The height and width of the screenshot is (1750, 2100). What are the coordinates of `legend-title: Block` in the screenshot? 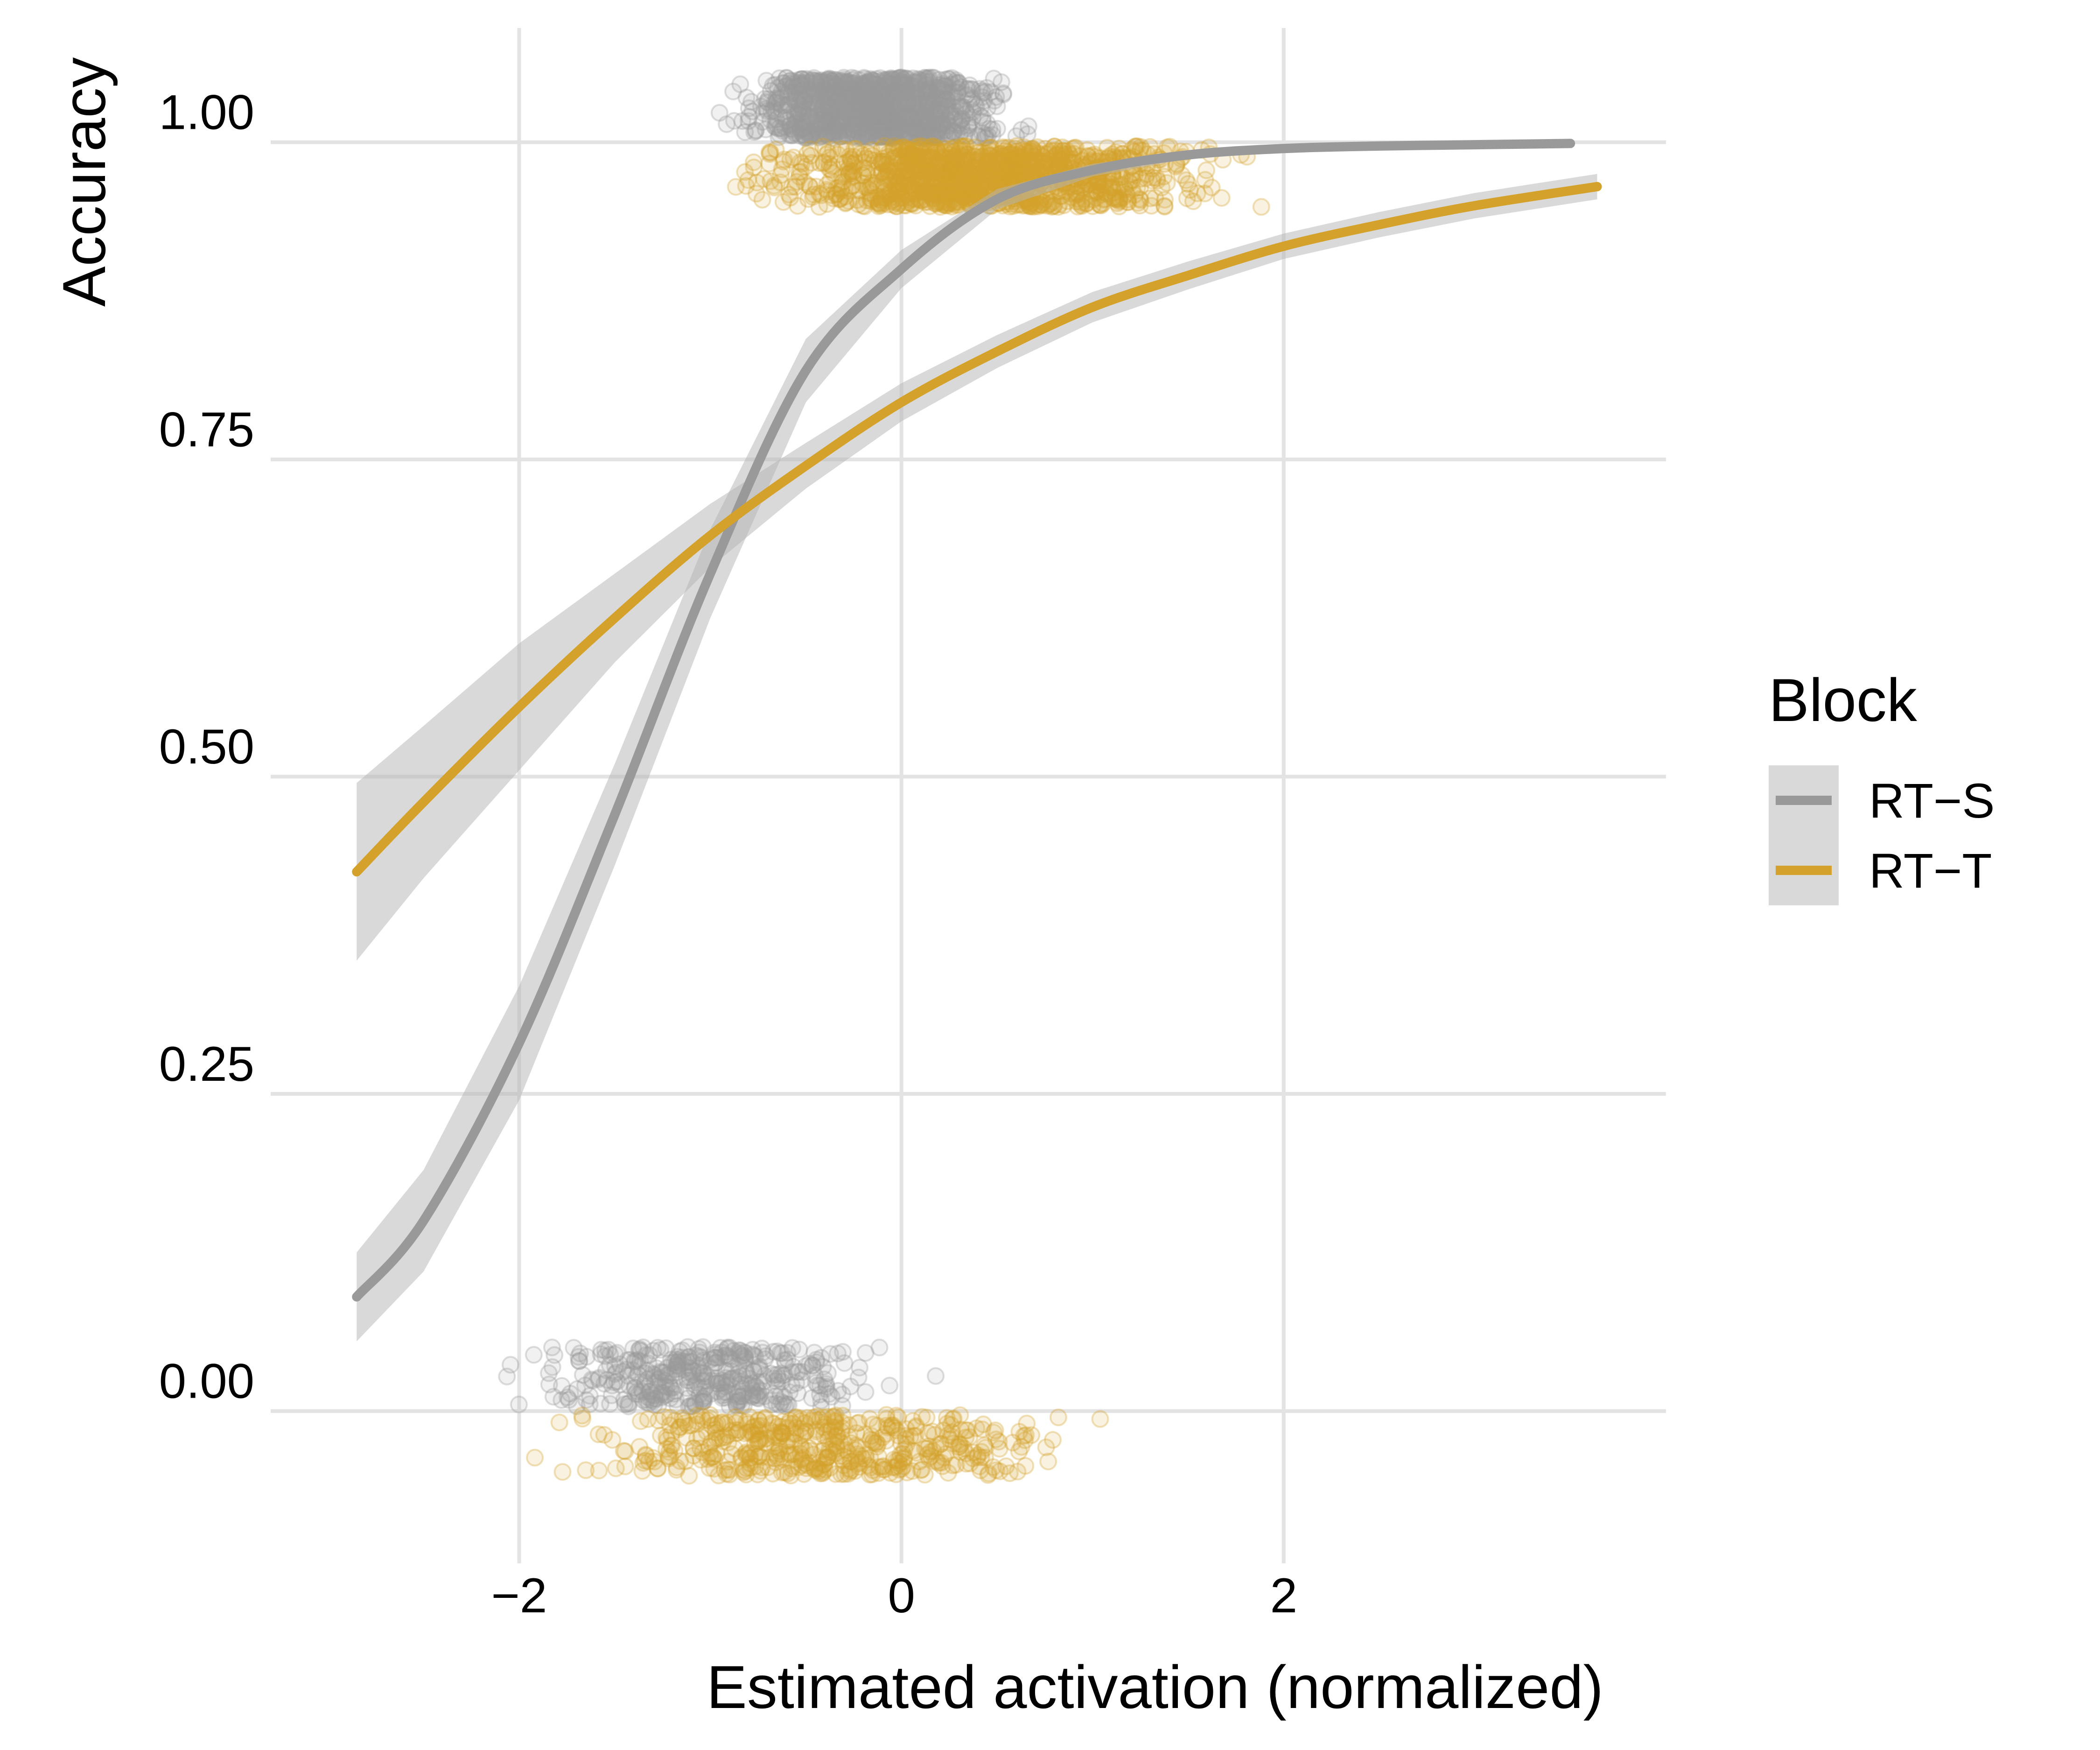 It's located at (1843, 700).